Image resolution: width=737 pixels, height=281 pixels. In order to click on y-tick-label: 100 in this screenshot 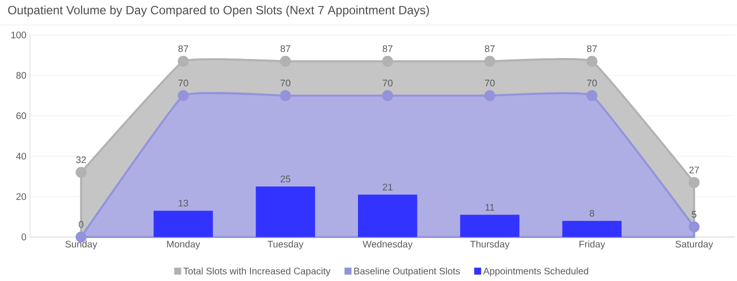, I will do `click(18, 35)`.